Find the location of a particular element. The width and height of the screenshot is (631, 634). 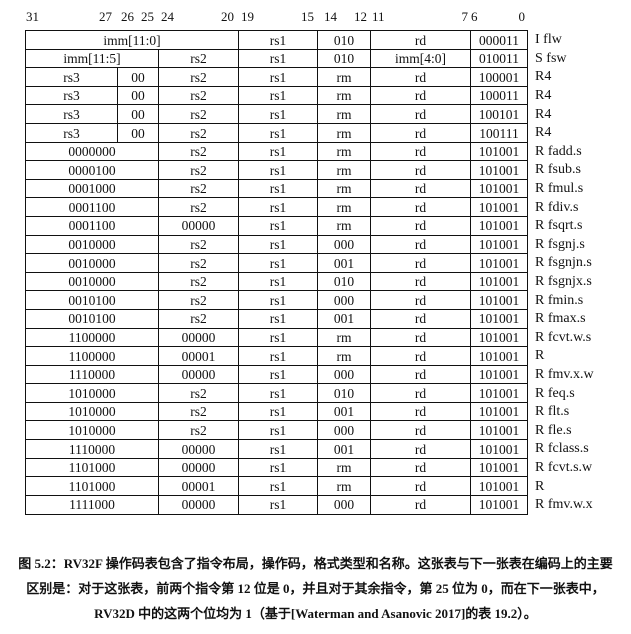

table-row: rs3 00 rs2 rs1 rm rd 100001 R4 is located at coordinates (309, 77).